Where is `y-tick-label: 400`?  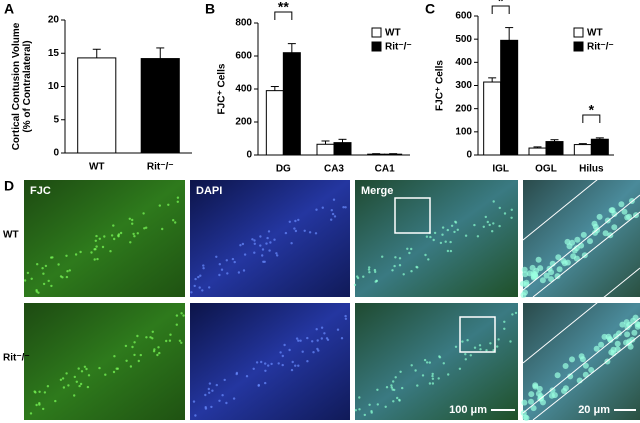 y-tick-label: 400 is located at coordinates (463, 62).